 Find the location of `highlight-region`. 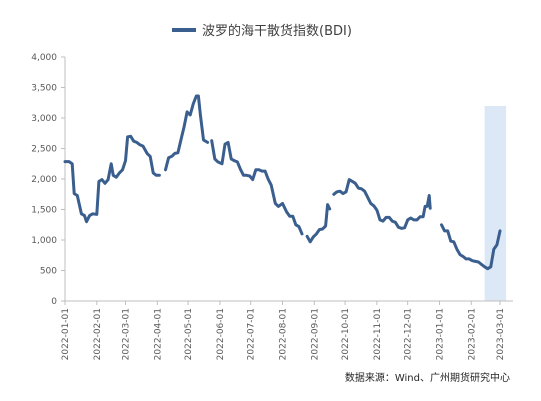

highlight-region is located at coordinates (495, 203).